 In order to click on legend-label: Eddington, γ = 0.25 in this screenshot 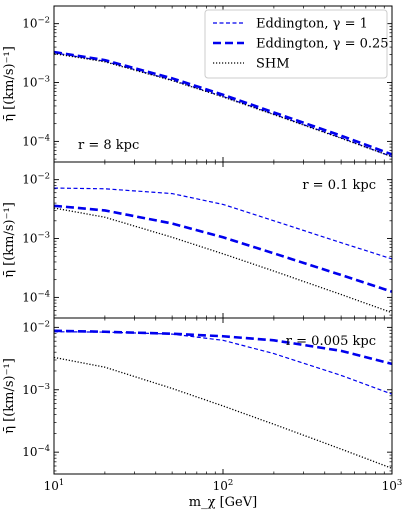, I will do `click(322, 44)`.